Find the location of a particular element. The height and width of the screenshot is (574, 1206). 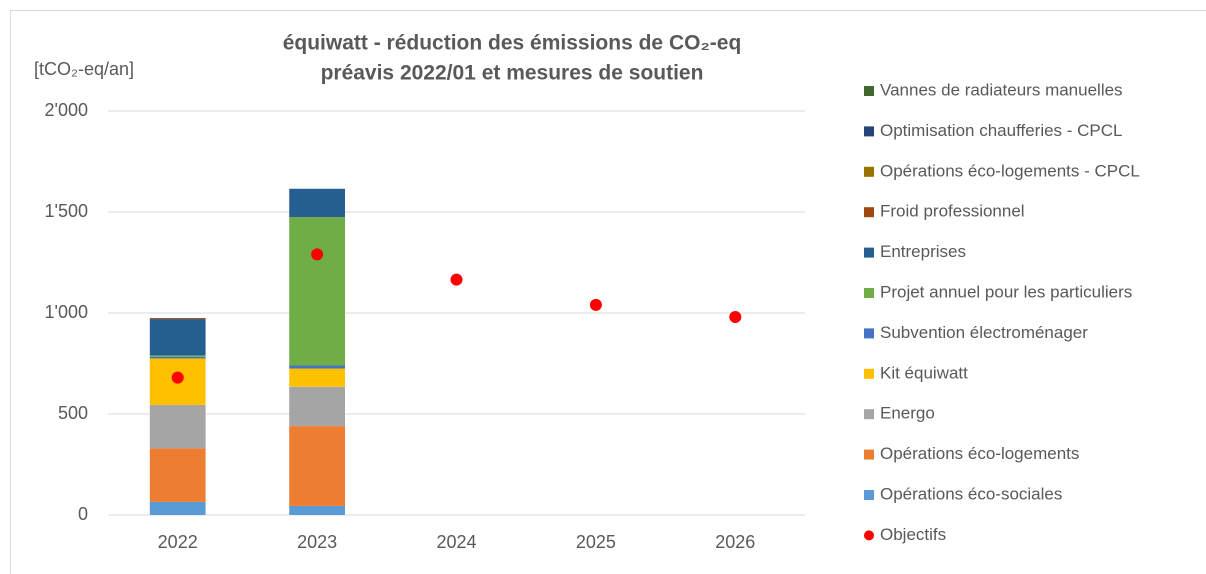

legend-label: Subvention électroménager is located at coordinates (984, 332).